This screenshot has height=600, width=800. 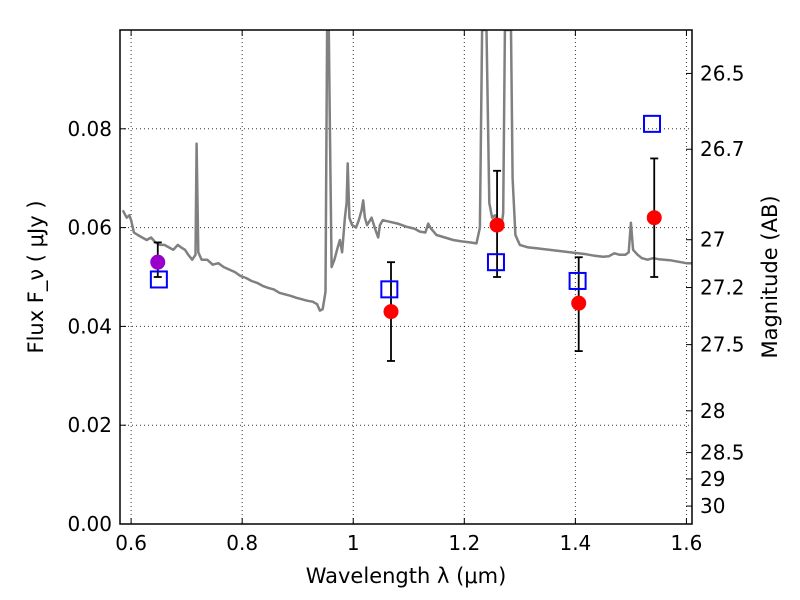 I want to click on right-tick-label: 29, so click(x=712, y=479).